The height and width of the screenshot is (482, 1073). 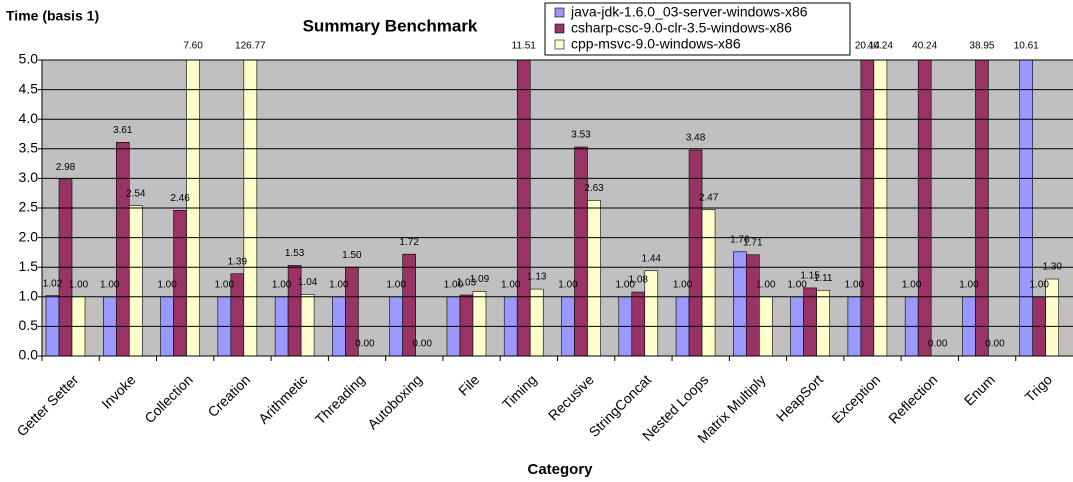 What do you see at coordinates (53, 283) in the screenshot?
I see `value-label: 1.02` at bounding box center [53, 283].